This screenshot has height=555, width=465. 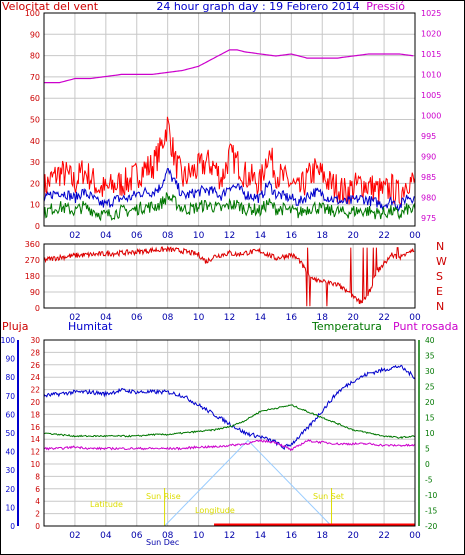 What do you see at coordinates (74, 318) in the screenshot?
I see `x-tick-label-direction: 02` at bounding box center [74, 318].